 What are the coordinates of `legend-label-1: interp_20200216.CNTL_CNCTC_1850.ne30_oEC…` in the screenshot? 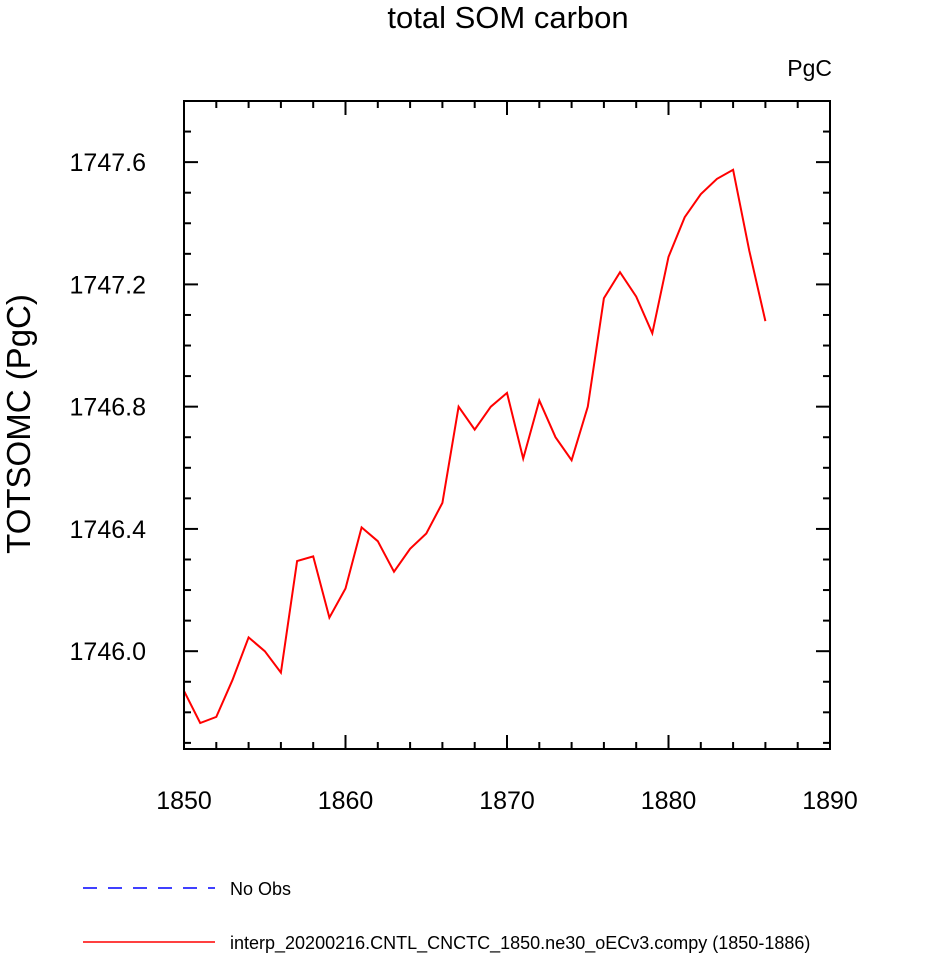 It's located at (520, 943).